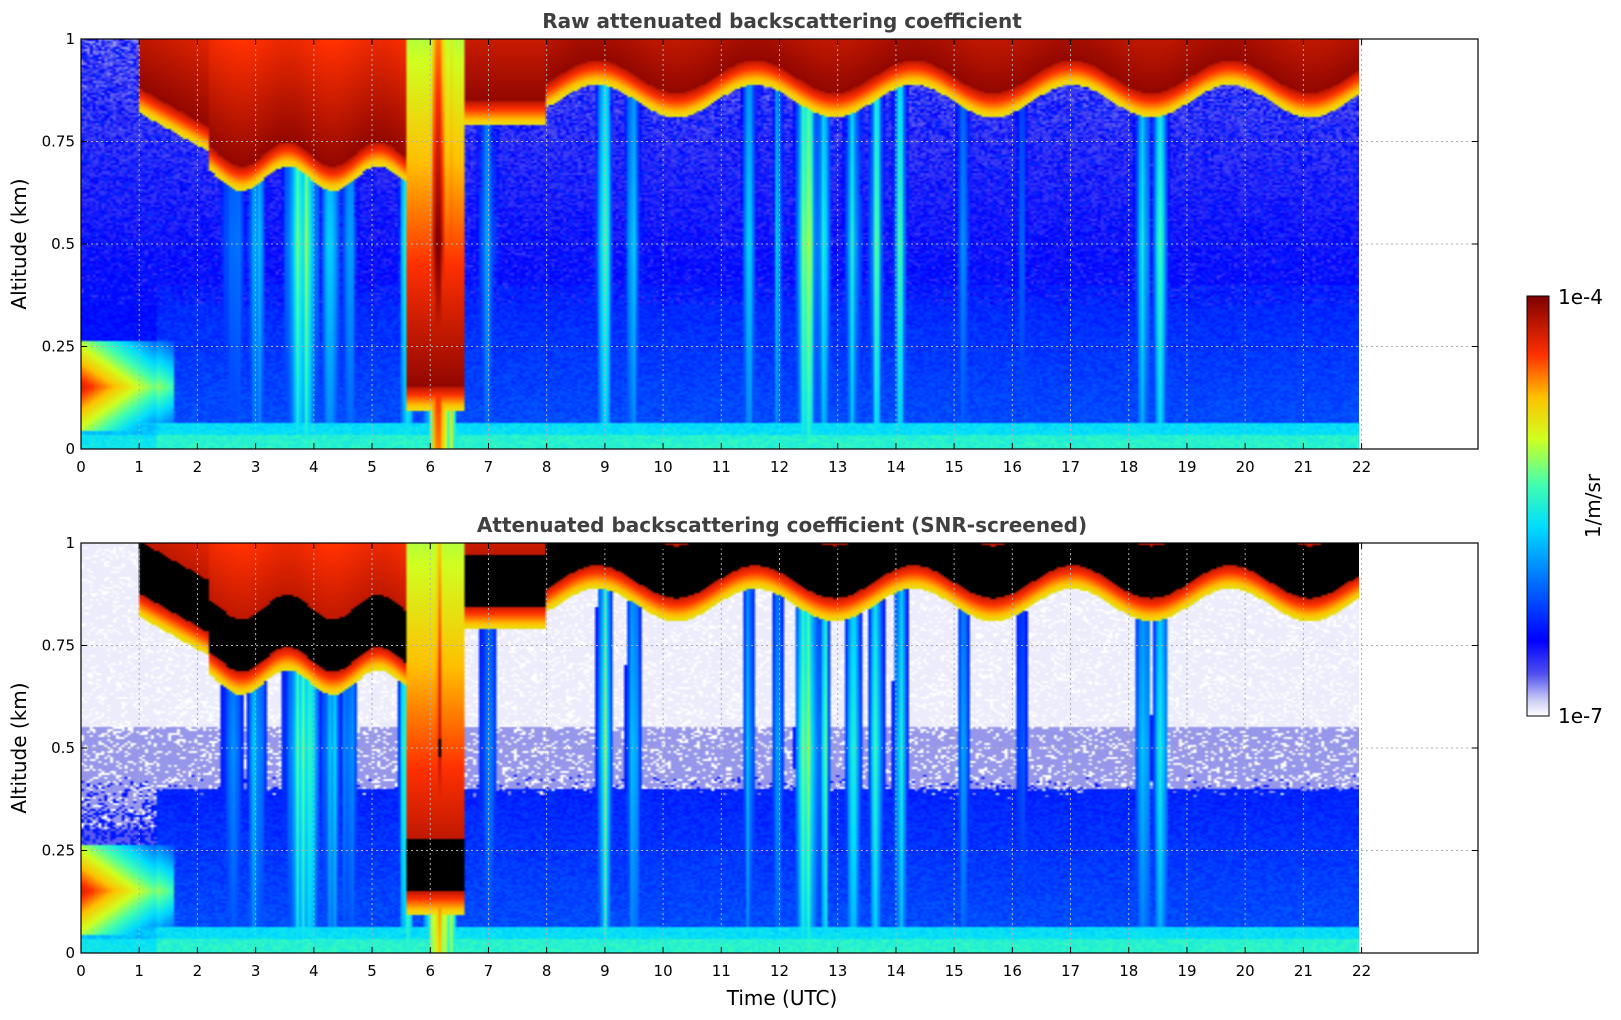  What do you see at coordinates (1565, 506) in the screenshot?
I see `colorbar: 1e-4 1e-7 1/m/sr` at bounding box center [1565, 506].